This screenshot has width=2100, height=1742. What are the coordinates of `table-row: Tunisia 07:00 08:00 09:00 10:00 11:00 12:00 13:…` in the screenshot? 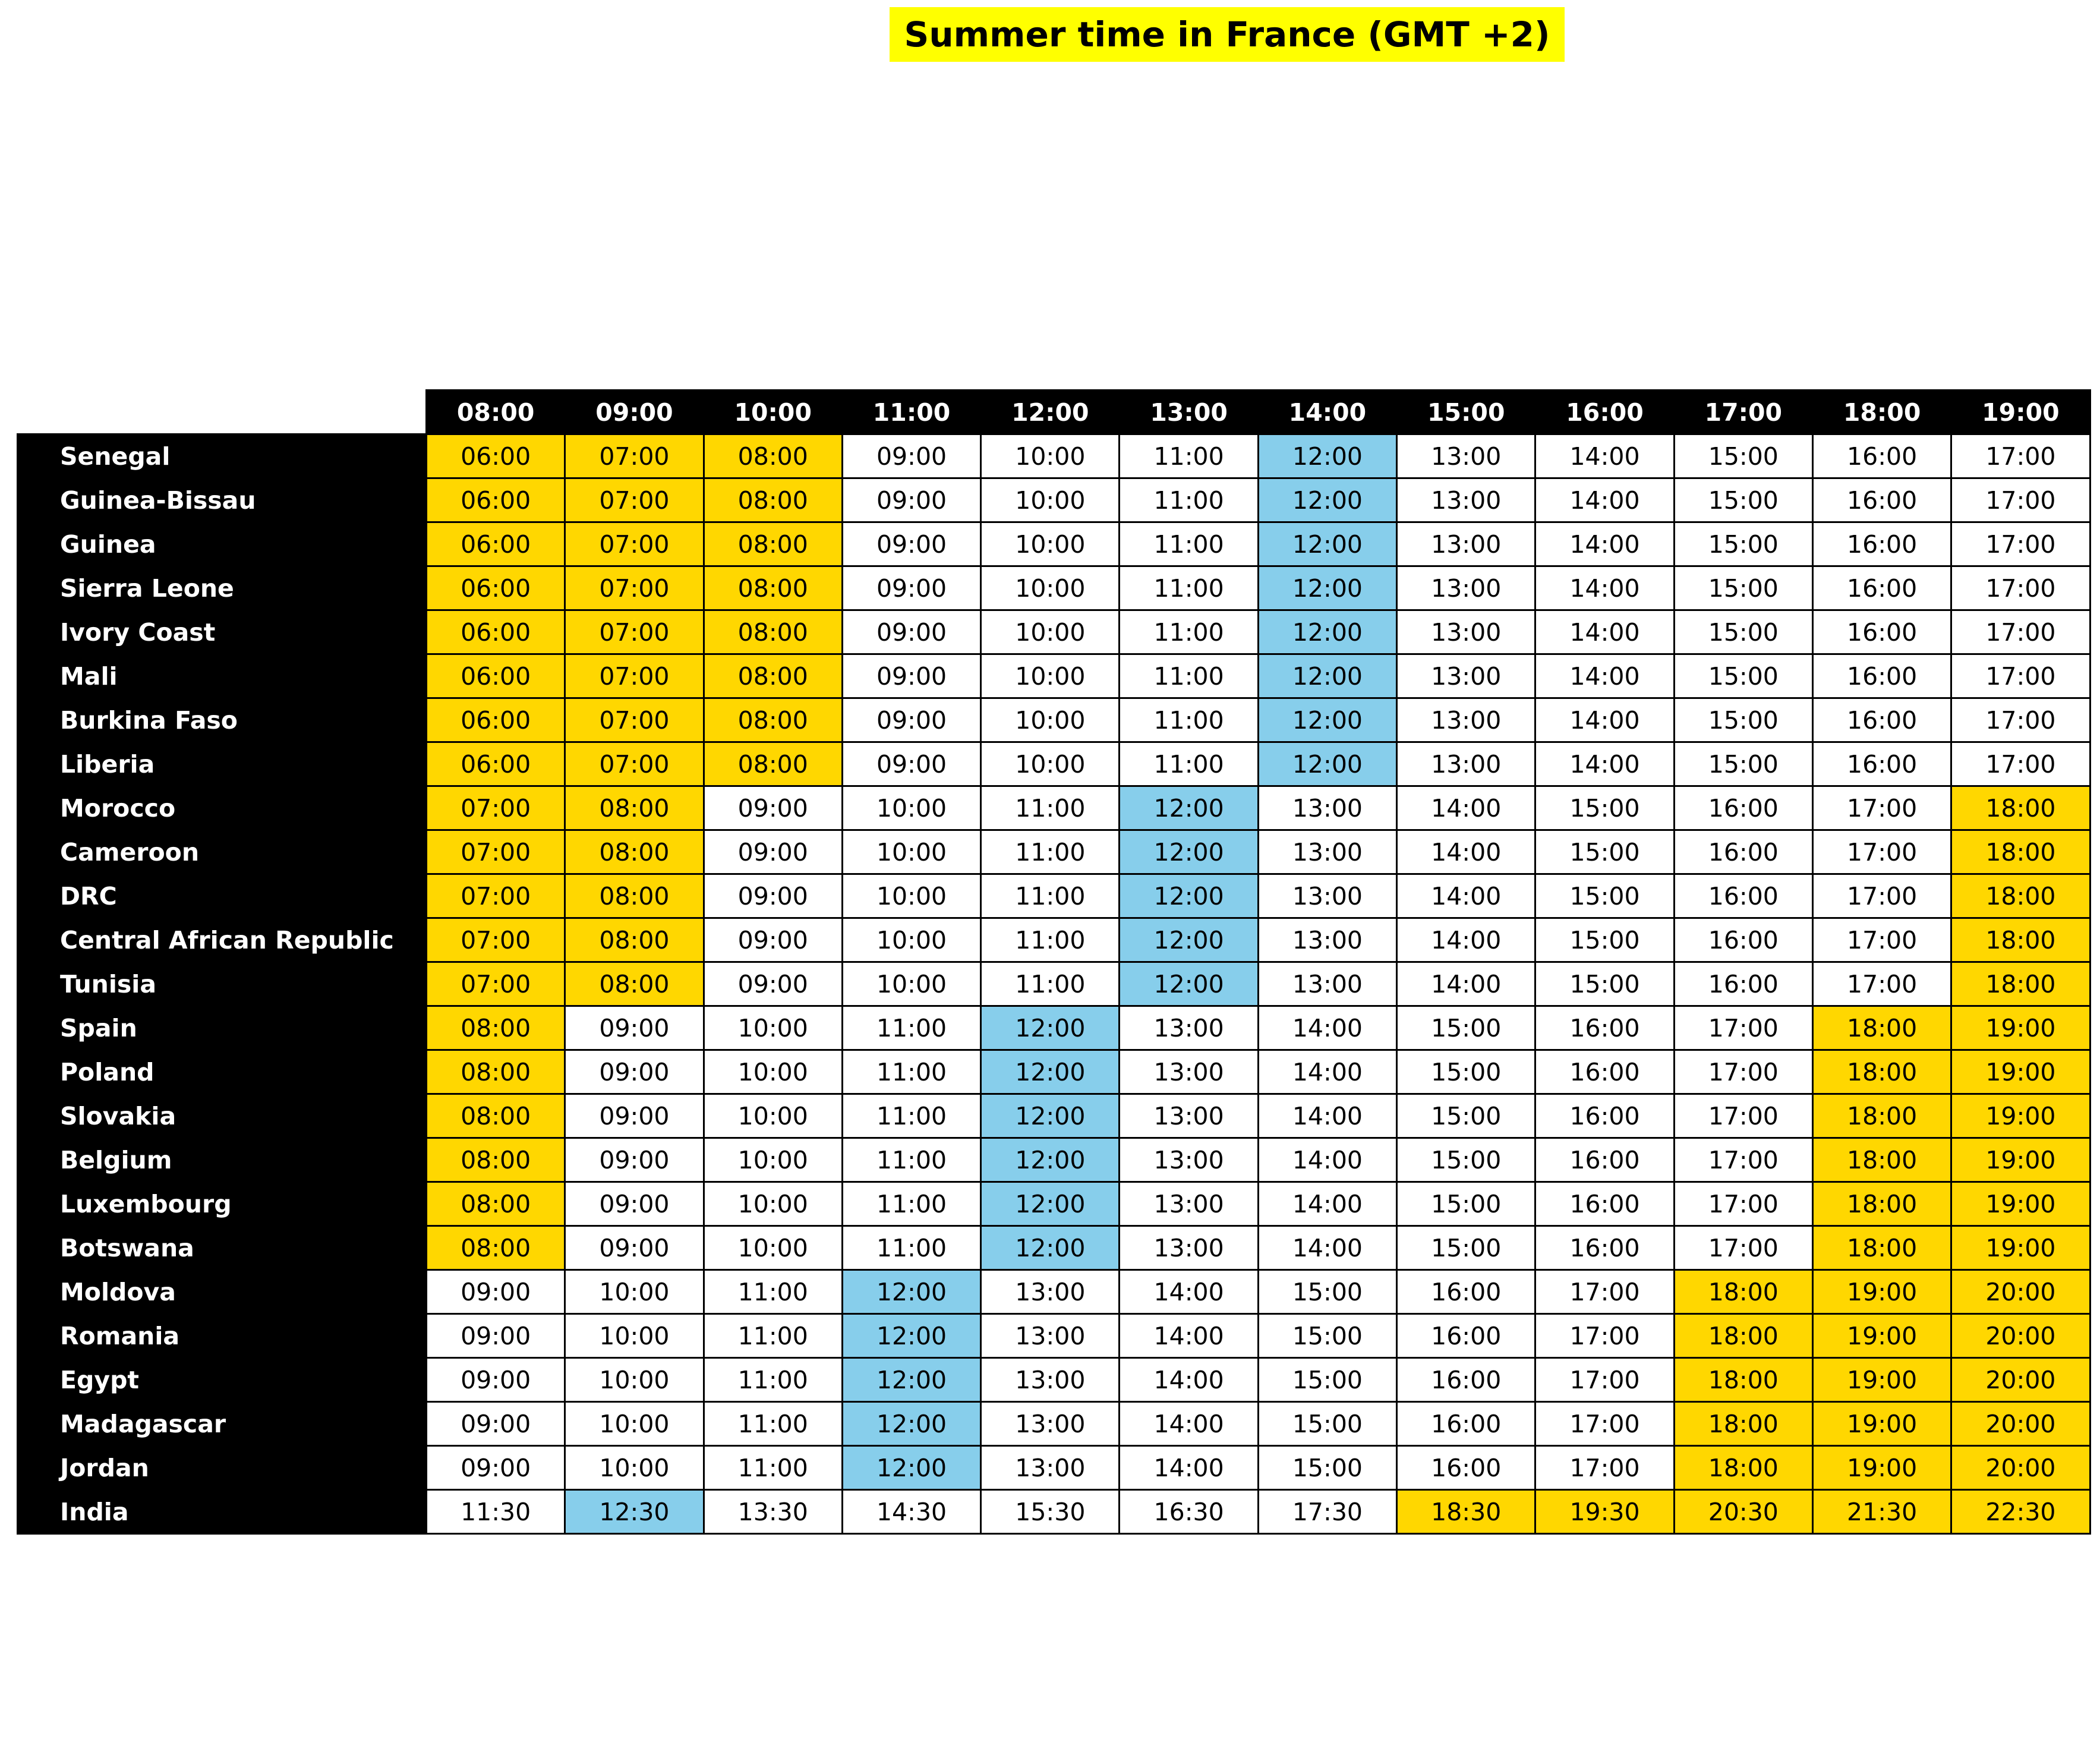 It's located at (1054, 984).